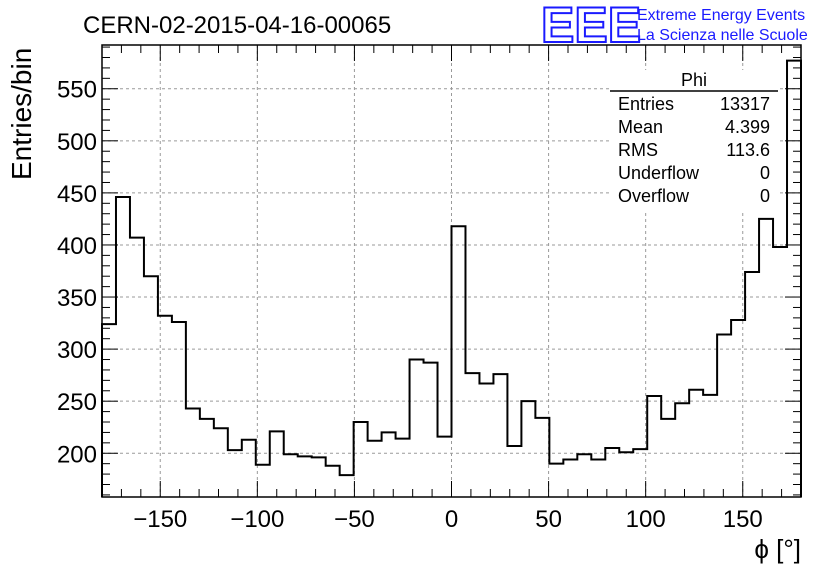 The height and width of the screenshot is (572, 836). Describe the element at coordinates (654, 196) in the screenshot. I see `stats-label: Overflow` at that location.